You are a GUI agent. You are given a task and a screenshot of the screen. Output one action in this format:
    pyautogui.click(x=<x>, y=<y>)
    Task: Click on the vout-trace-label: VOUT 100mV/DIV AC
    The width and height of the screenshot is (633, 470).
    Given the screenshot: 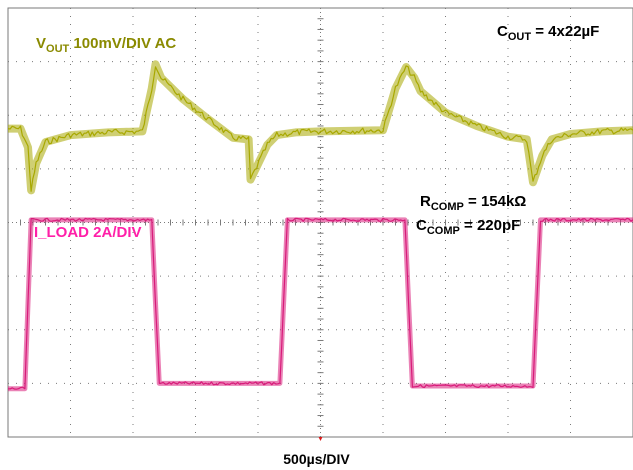 What is the action you would take?
    pyautogui.click(x=106, y=45)
    